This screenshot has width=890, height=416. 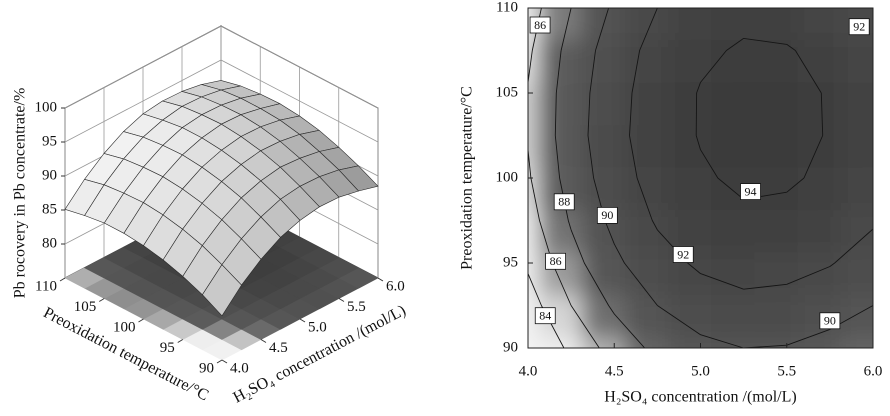 I want to click on z-tick-label: 90, so click(x=49, y=175).